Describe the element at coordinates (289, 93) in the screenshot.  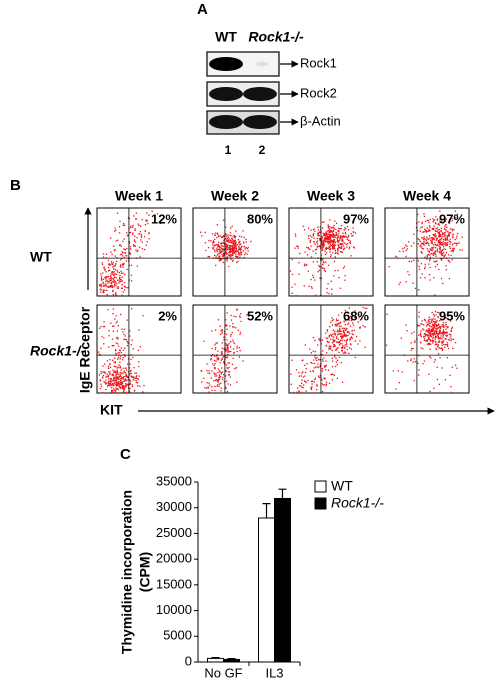
I see `blot-arrows` at that location.